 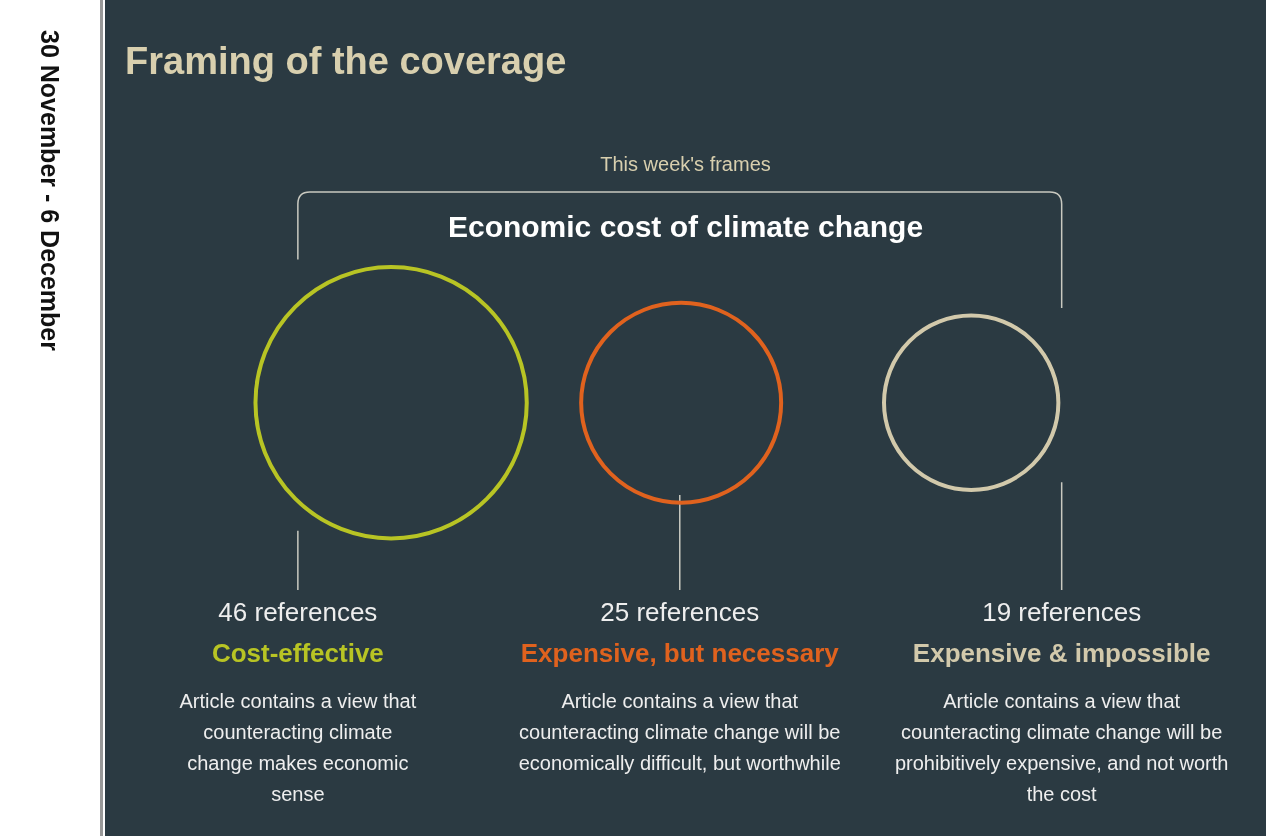 I want to click on text: Framing of the coverage, so click(x=346, y=61).